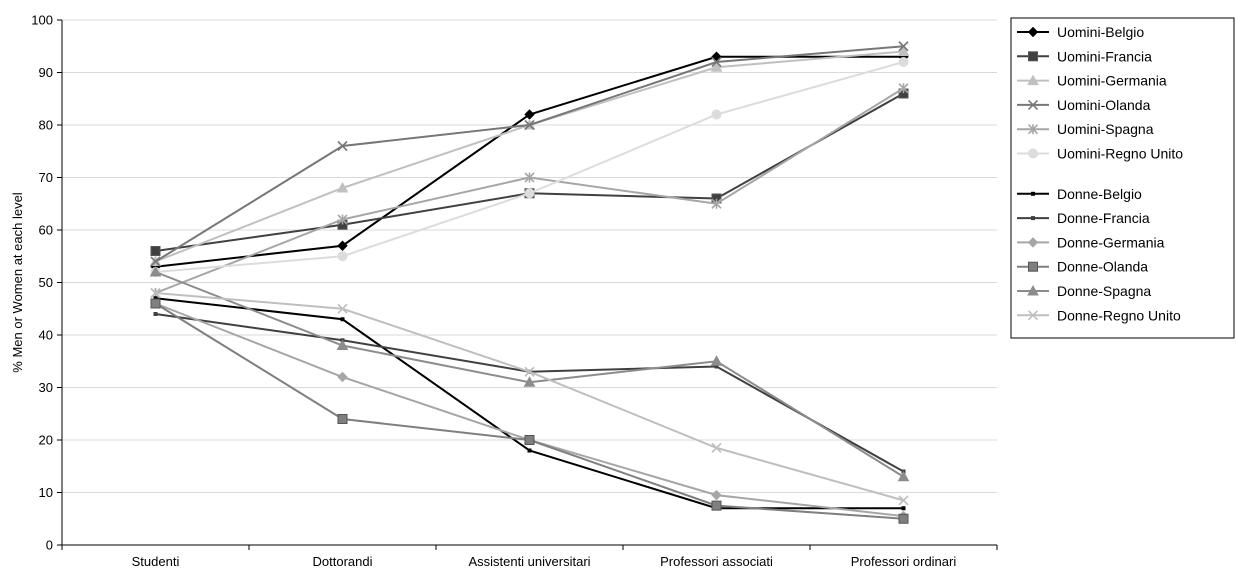 The image size is (1236, 578). What do you see at coordinates (1104, 105) in the screenshot?
I see `legend-label: Uomini-Olanda` at bounding box center [1104, 105].